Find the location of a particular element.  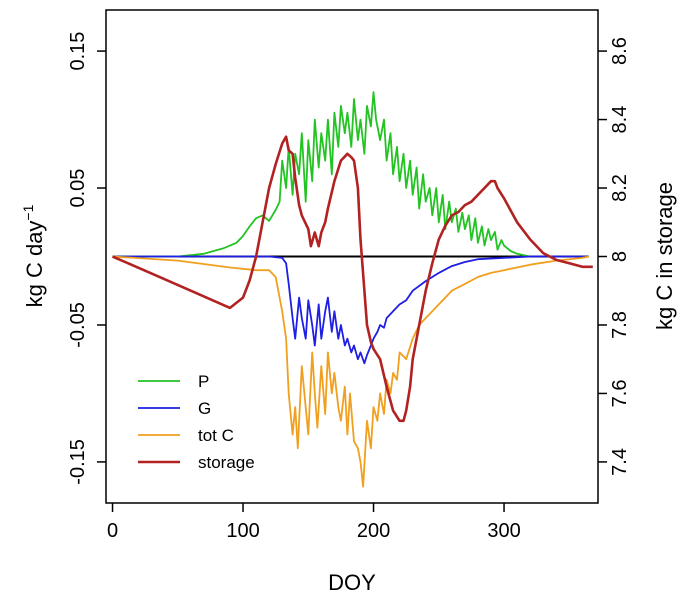

y-right-tick-label: 7.8 is located at coordinates (620, 325).